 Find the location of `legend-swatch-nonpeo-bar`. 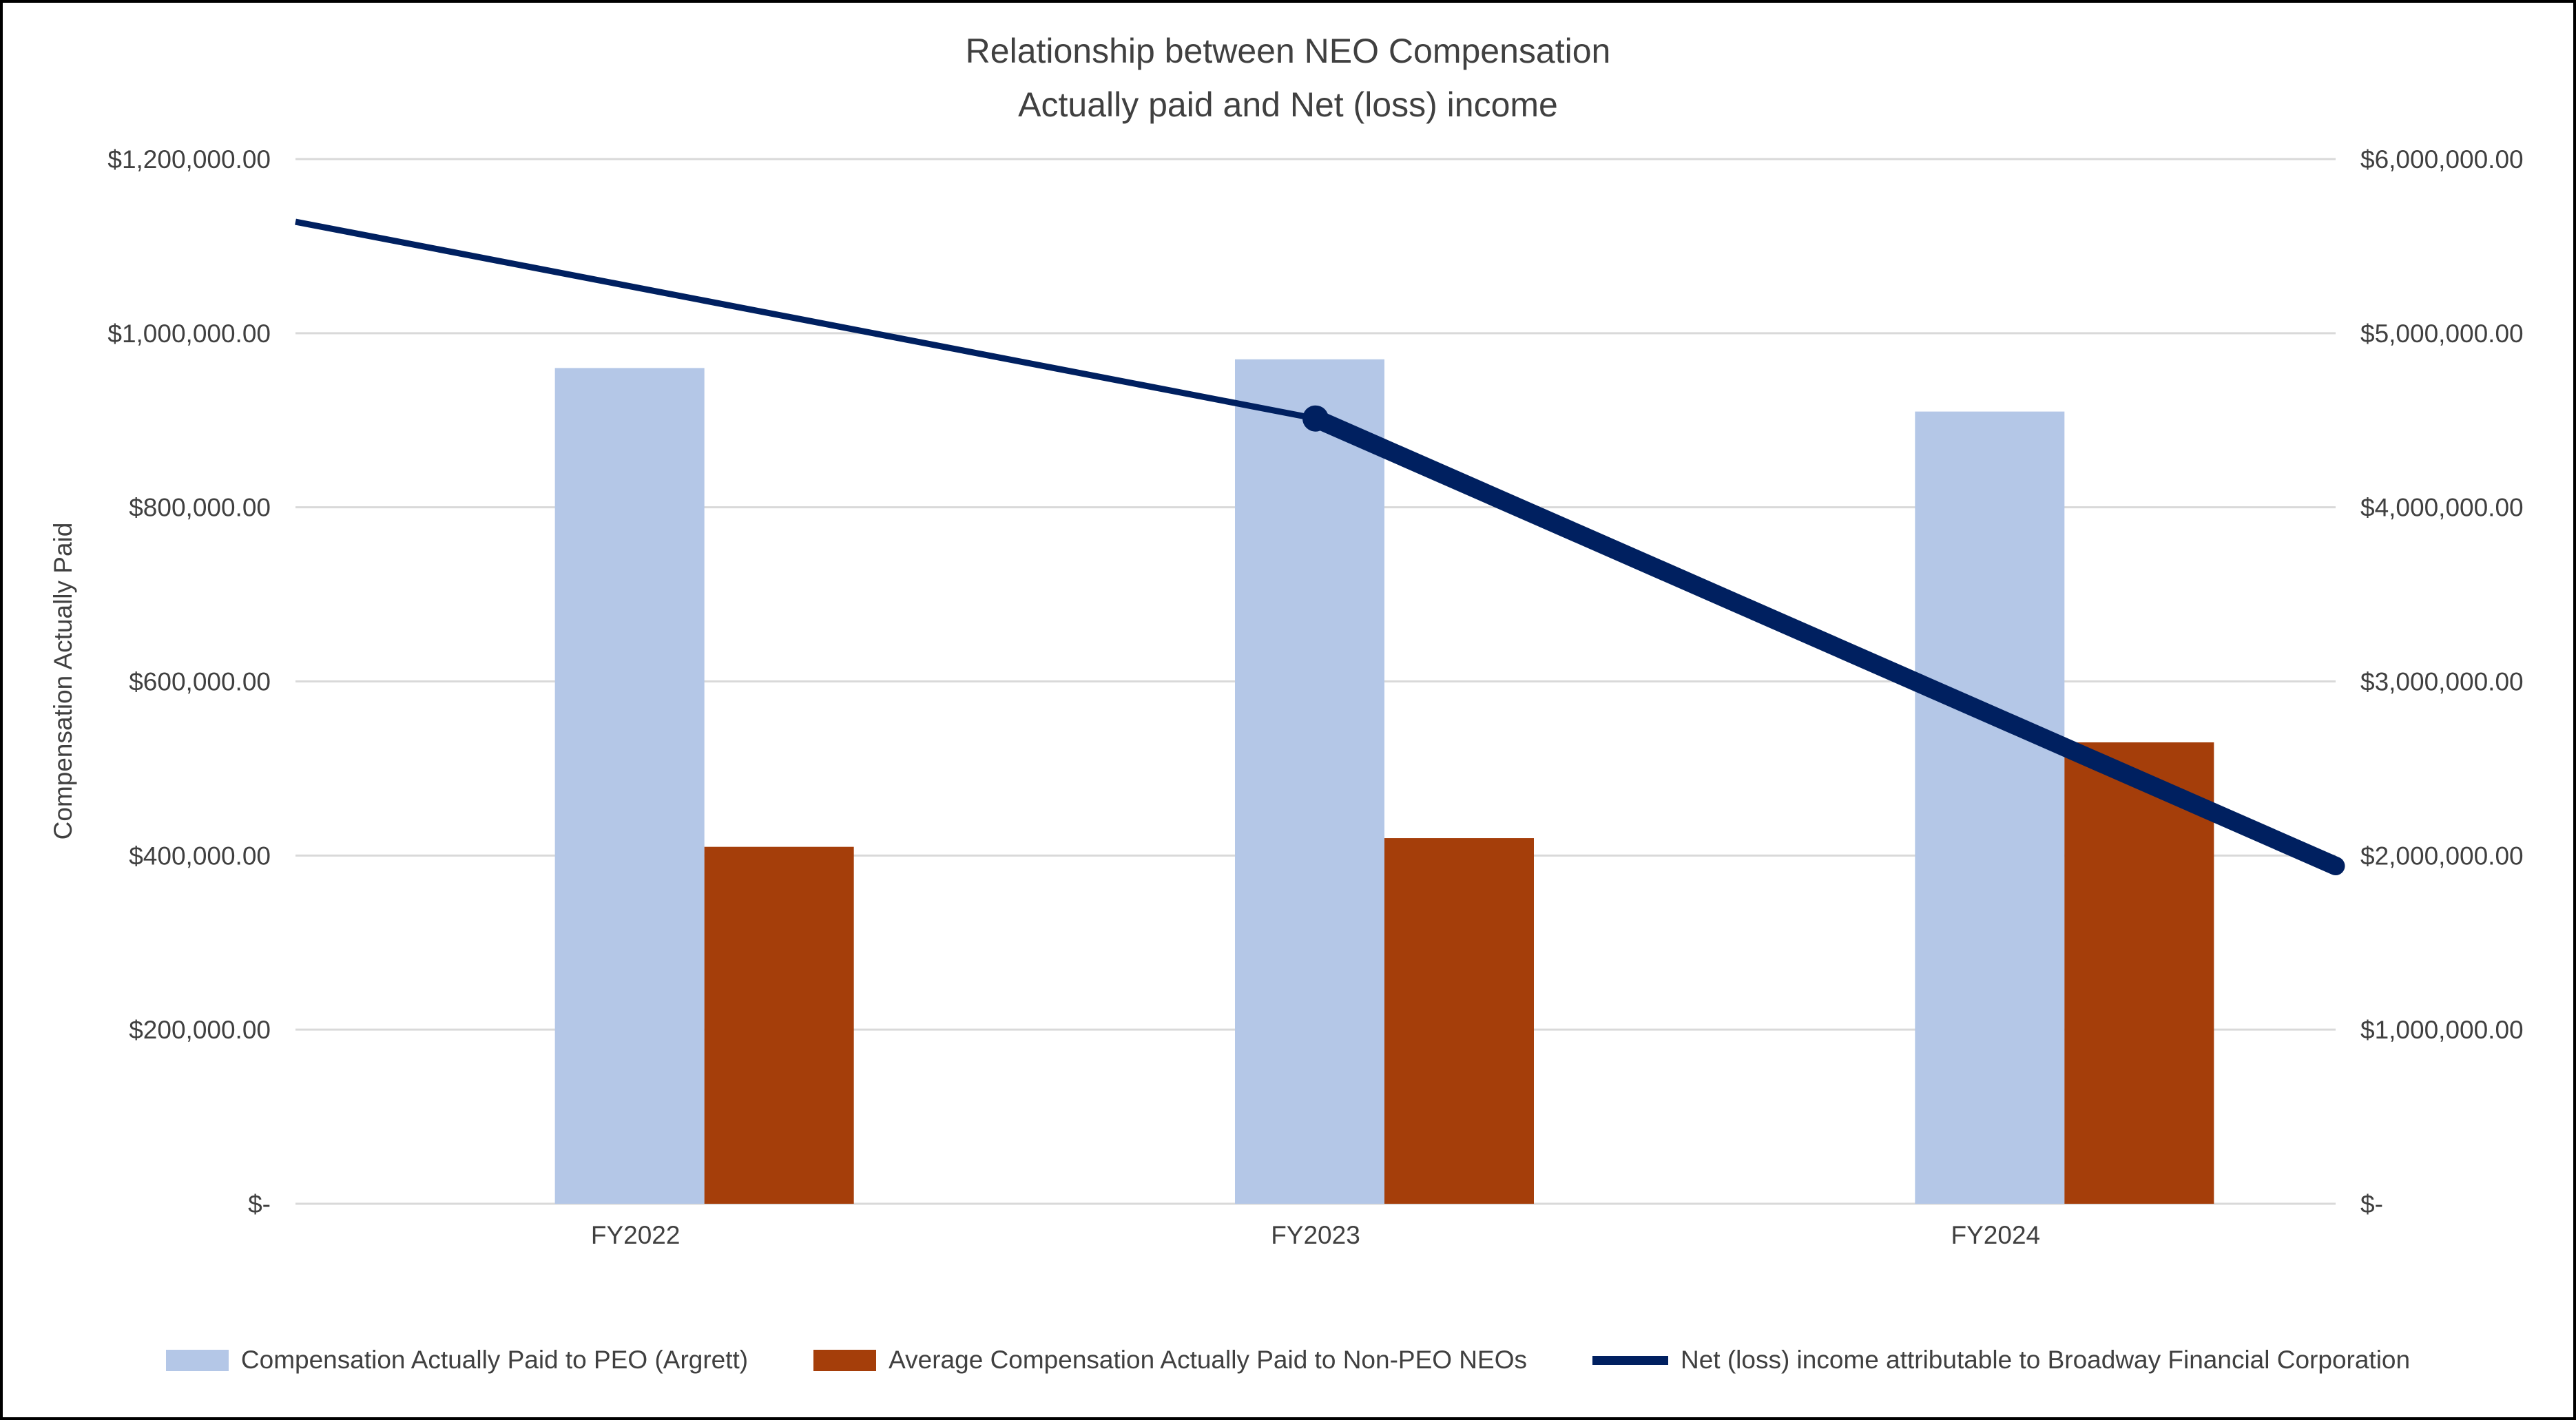

legend-swatch-nonpeo-bar is located at coordinates (845, 1360).